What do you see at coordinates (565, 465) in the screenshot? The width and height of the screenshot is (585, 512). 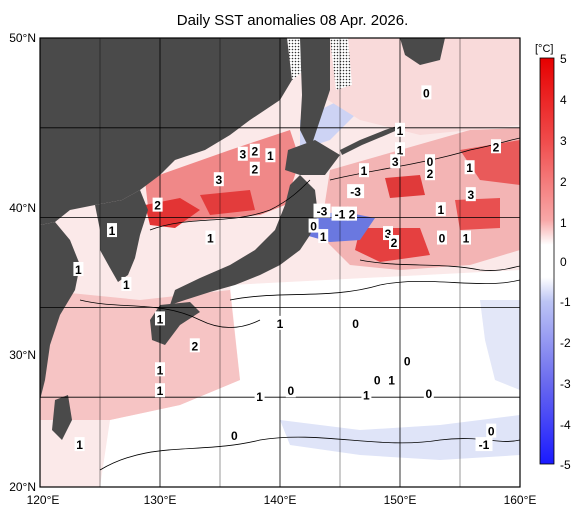 I see `colorbar-tick: -5` at bounding box center [565, 465].